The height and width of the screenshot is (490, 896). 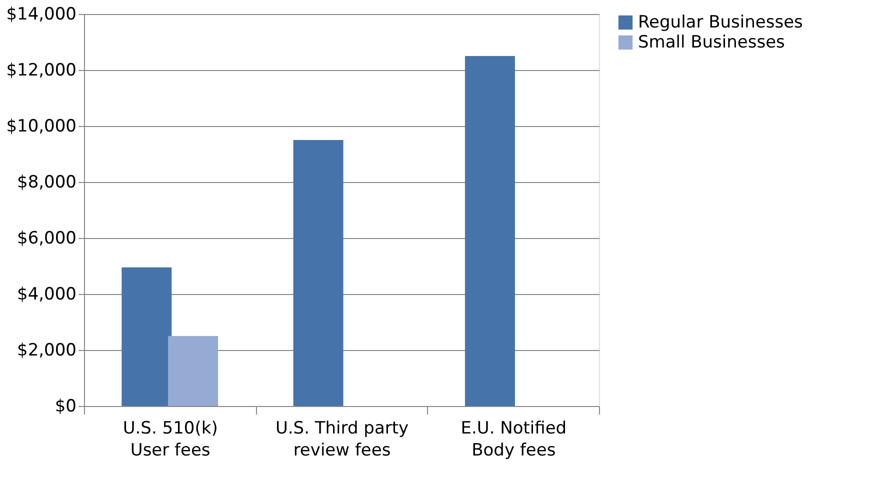 I want to click on legend-label: Small Businesses, so click(x=712, y=42).